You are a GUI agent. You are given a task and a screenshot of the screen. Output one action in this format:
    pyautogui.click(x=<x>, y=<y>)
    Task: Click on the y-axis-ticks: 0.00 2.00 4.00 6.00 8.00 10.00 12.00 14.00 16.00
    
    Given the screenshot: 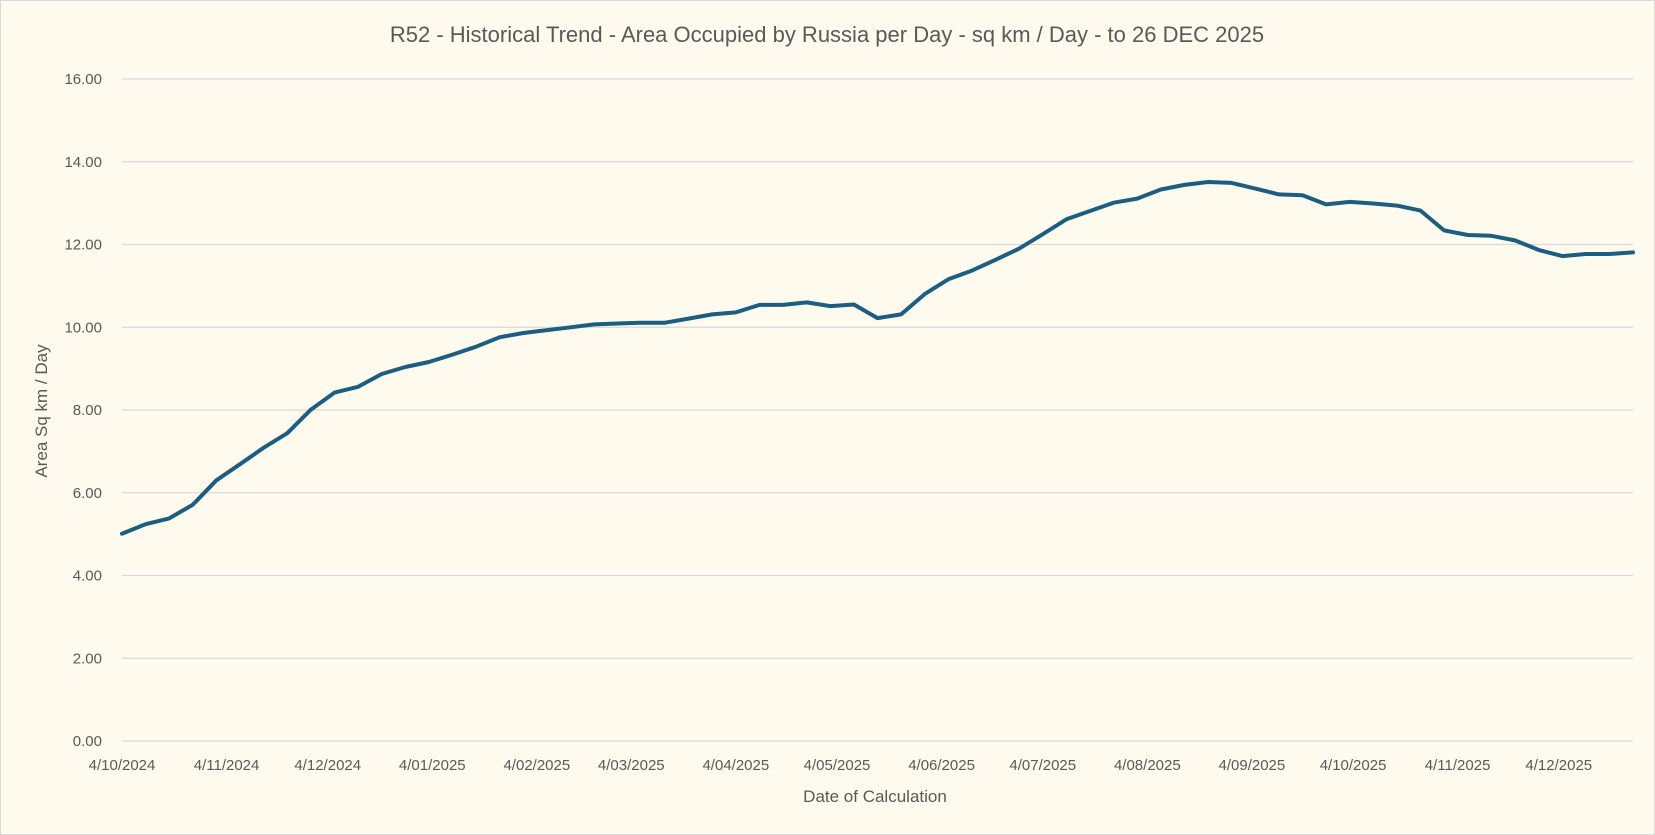 What is the action you would take?
    pyautogui.click(x=83, y=410)
    